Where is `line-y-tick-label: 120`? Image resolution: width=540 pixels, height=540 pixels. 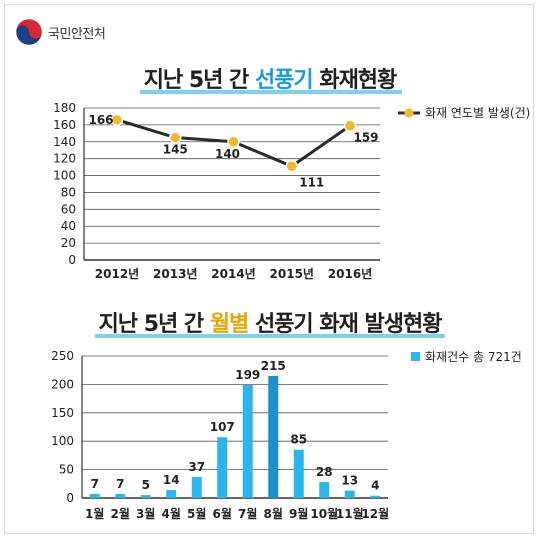
line-y-tick-label: 120 is located at coordinates (64, 159).